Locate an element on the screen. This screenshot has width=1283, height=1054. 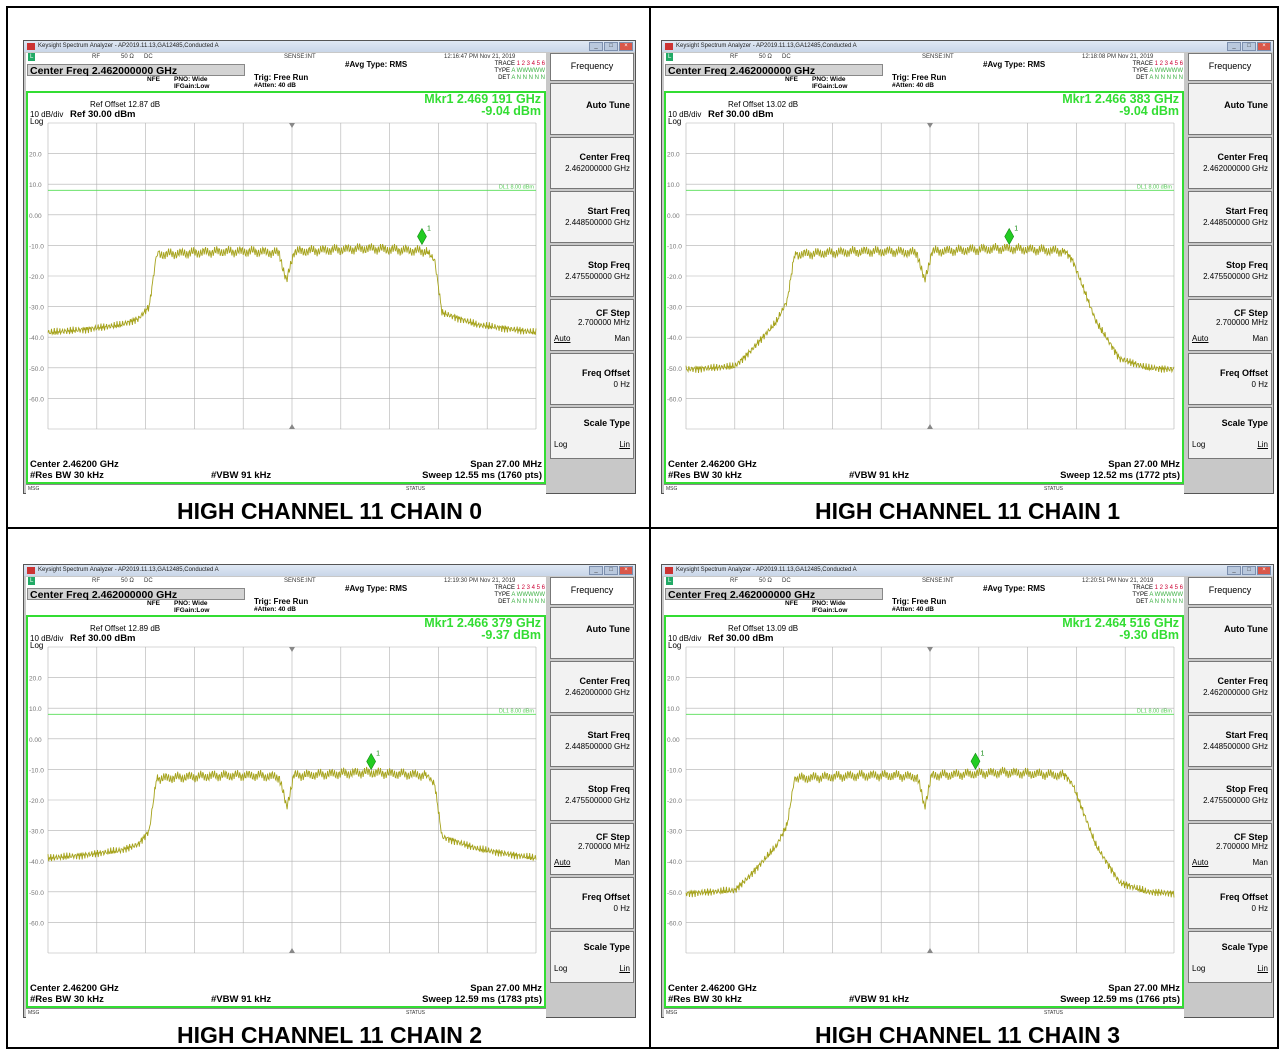
y-tick-label: 20.0 is located at coordinates (673, 155).